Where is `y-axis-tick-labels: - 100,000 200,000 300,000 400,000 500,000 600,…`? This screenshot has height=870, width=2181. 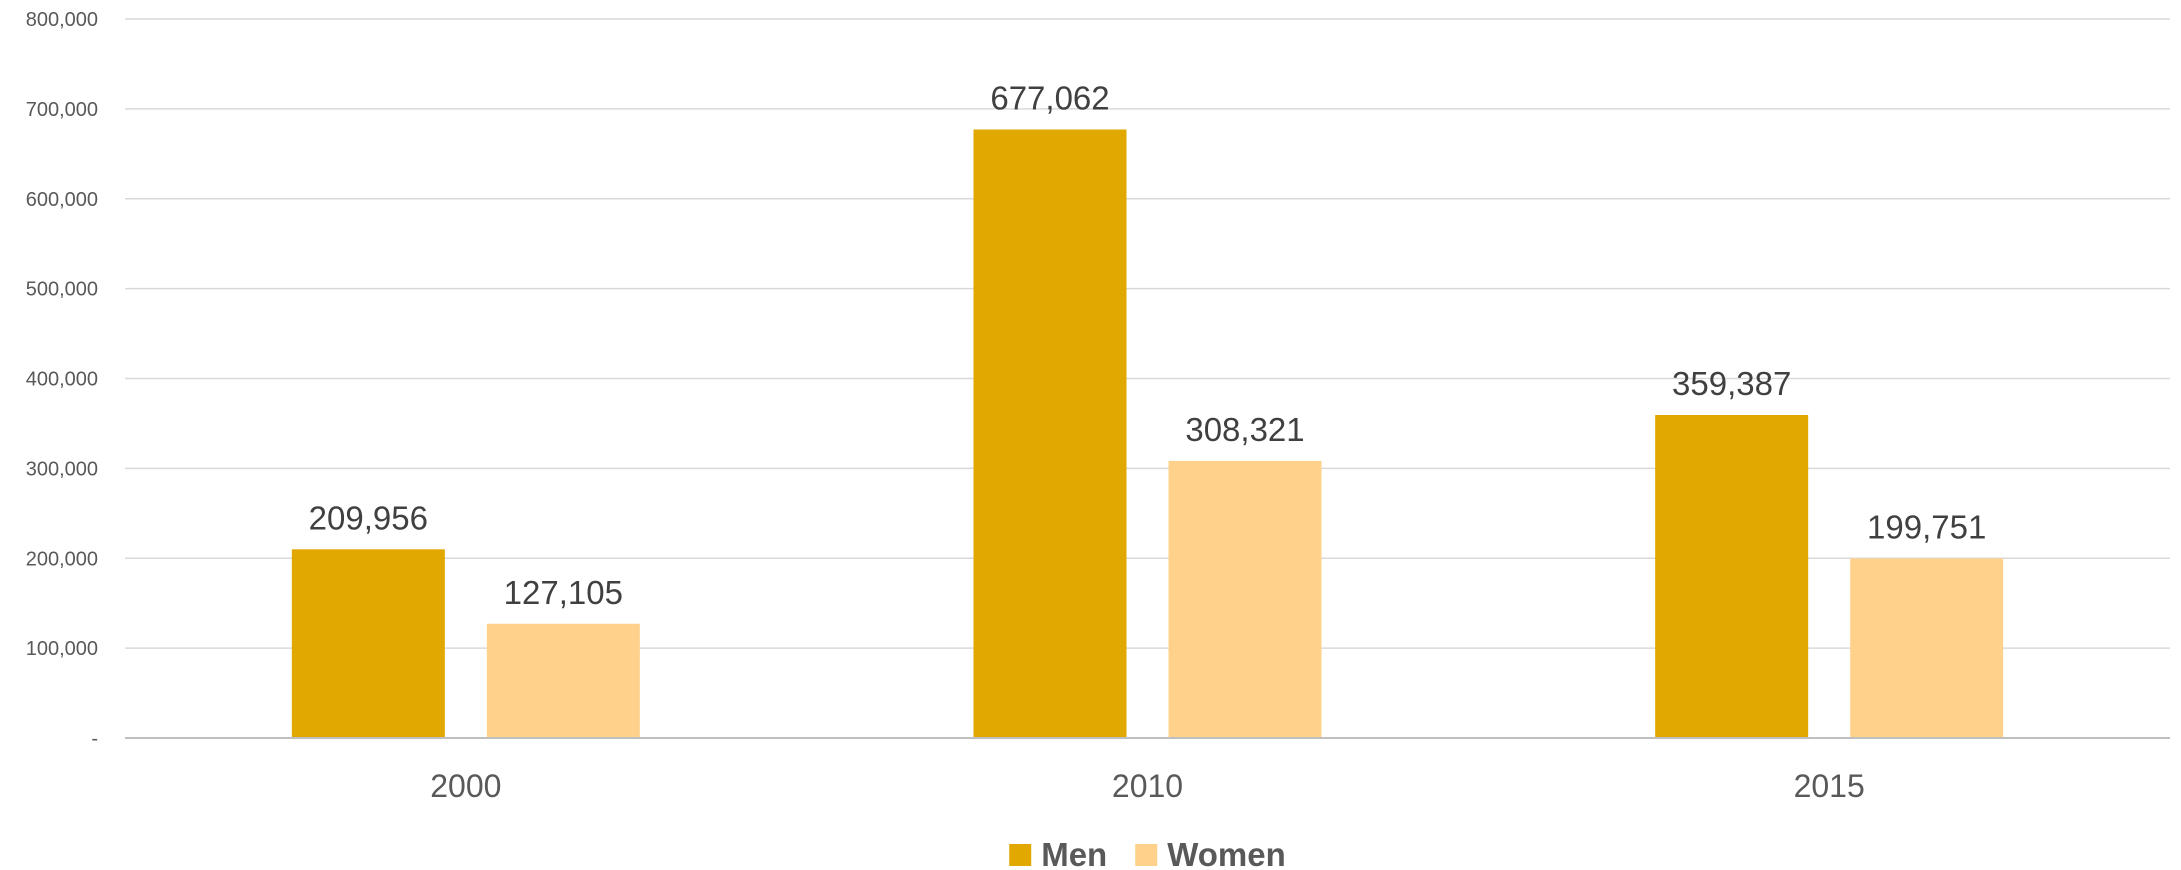 y-axis-tick-labels: - 100,000 200,000 300,000 400,000 500,000 600,… is located at coordinates (62, 379).